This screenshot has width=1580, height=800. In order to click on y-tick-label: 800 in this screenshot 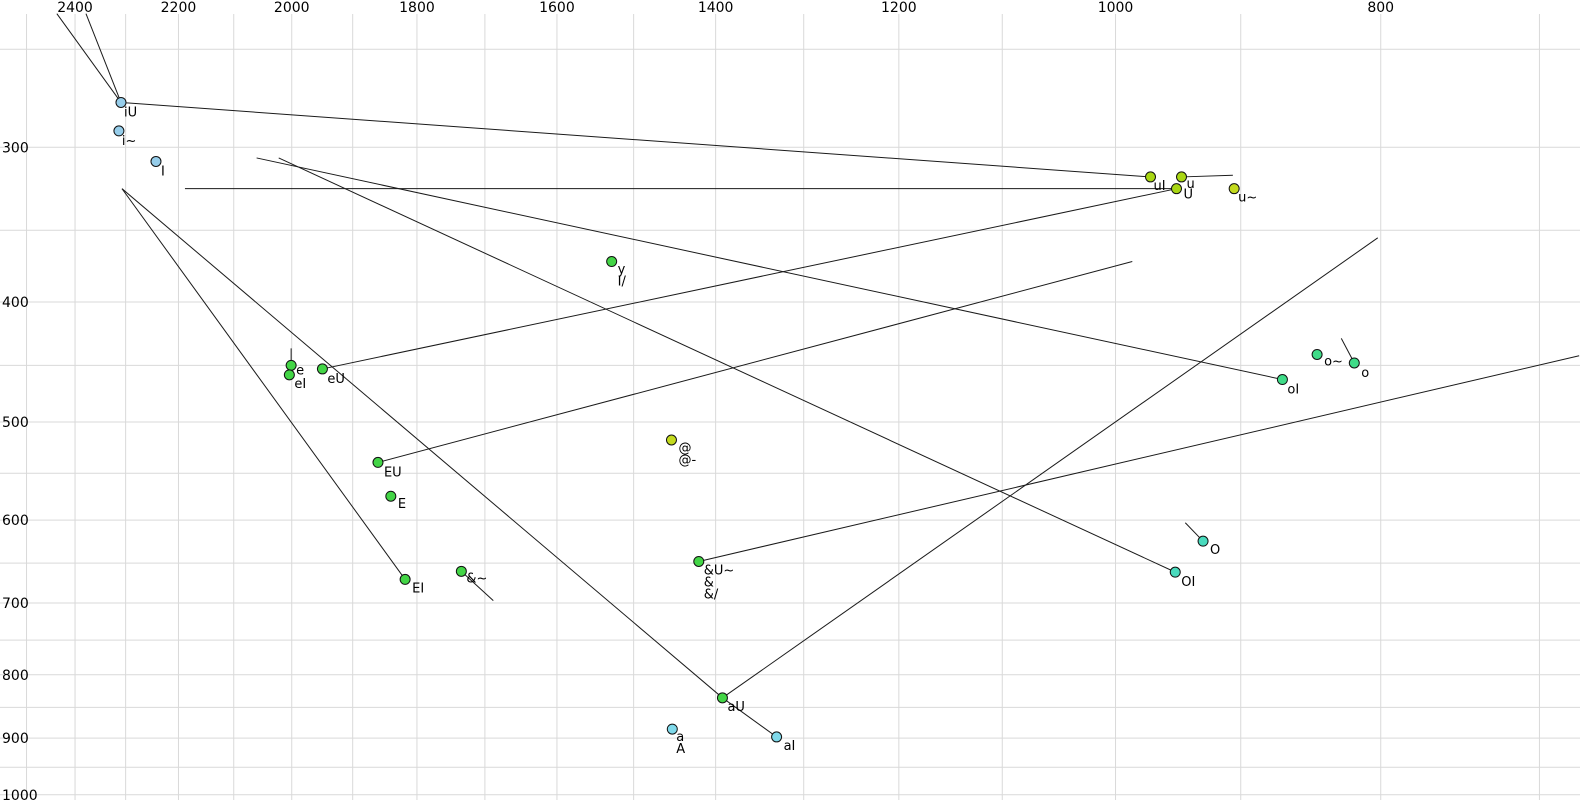, I will do `click(15, 676)`.